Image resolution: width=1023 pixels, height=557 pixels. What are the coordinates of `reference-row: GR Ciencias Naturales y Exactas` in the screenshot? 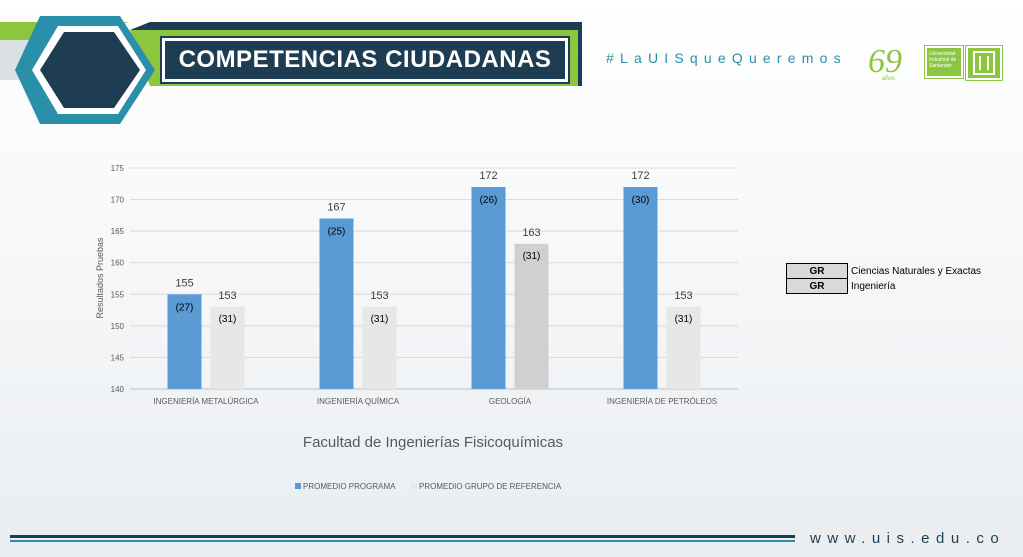 It's located at (885, 271).